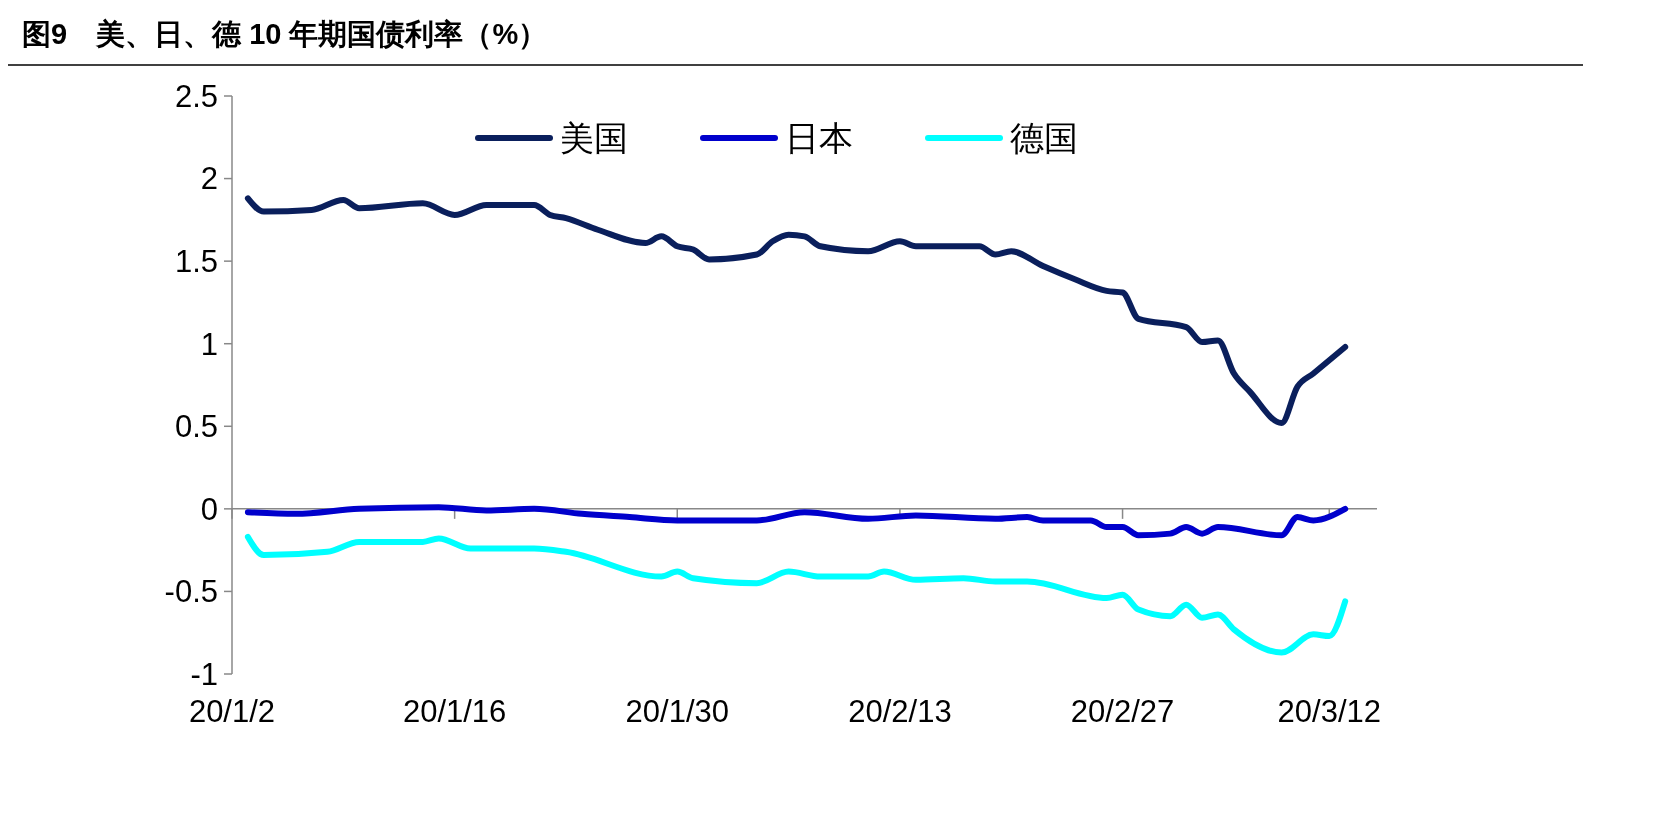 This screenshot has height=813, width=1676. Describe the element at coordinates (594, 138) in the screenshot. I see `legend-label: 美国` at that location.